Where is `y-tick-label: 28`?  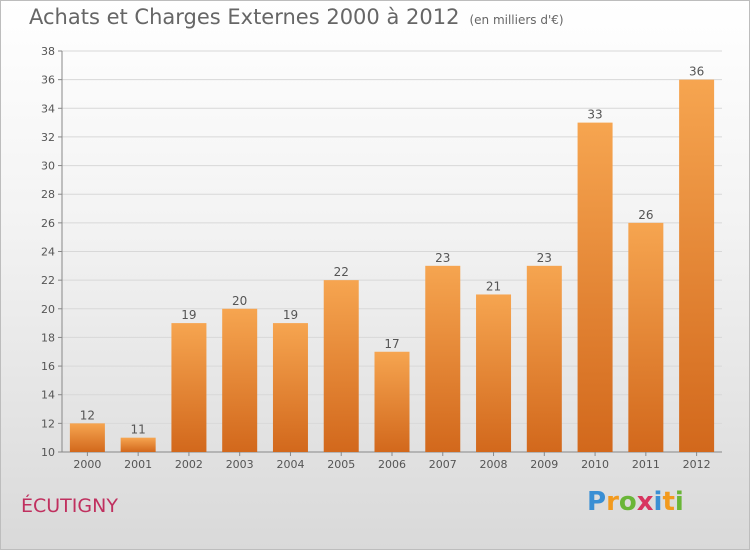
y-tick-label: 28 is located at coordinates (48, 194).